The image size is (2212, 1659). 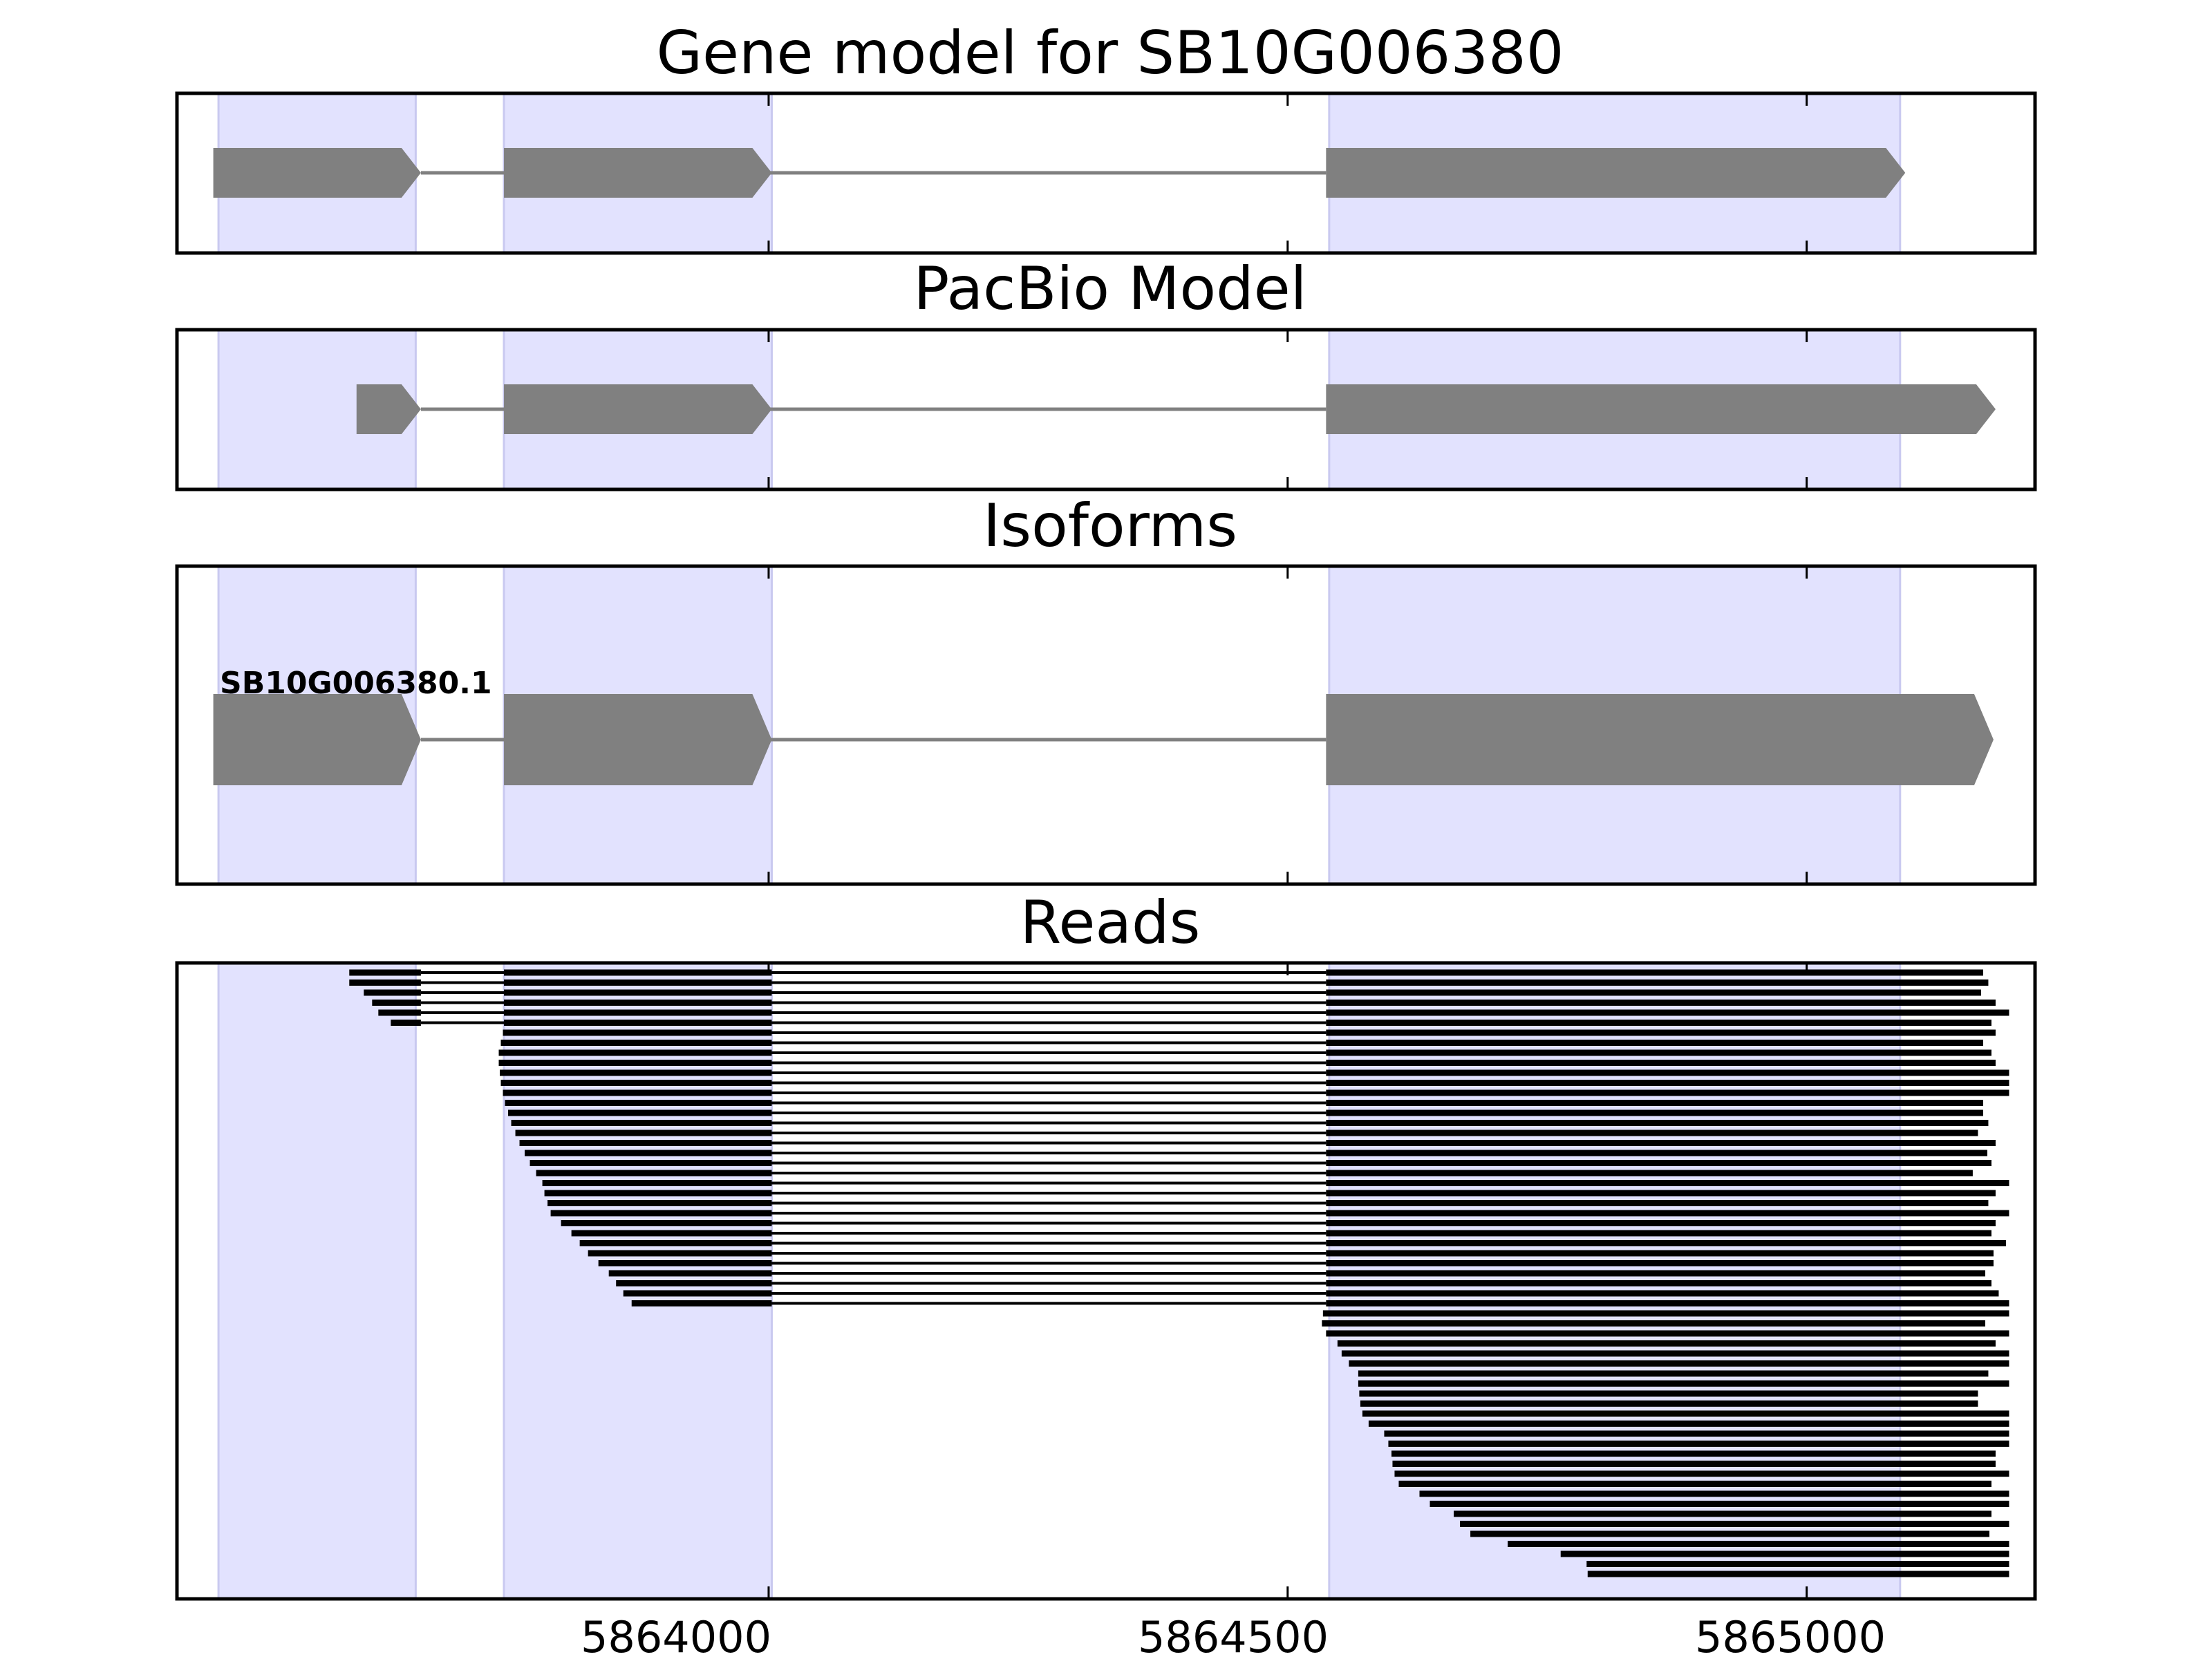 I want to click on gene-model-title: Gene model for SB10G006380, so click(x=1110, y=54).